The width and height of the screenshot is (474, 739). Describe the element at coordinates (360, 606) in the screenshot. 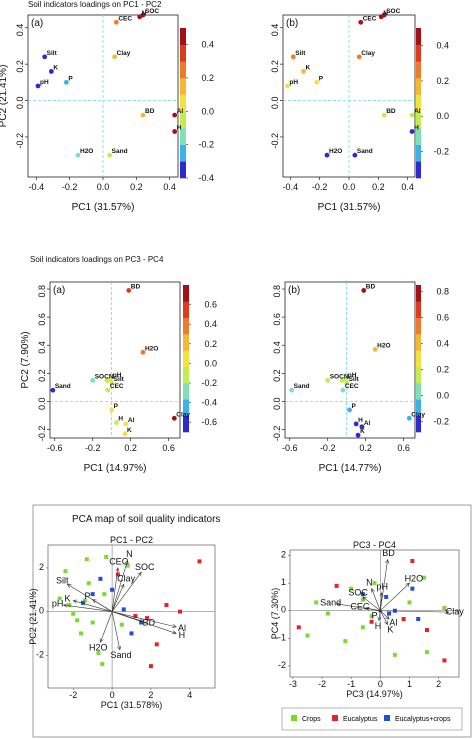

I see `loading-label: CEC` at that location.